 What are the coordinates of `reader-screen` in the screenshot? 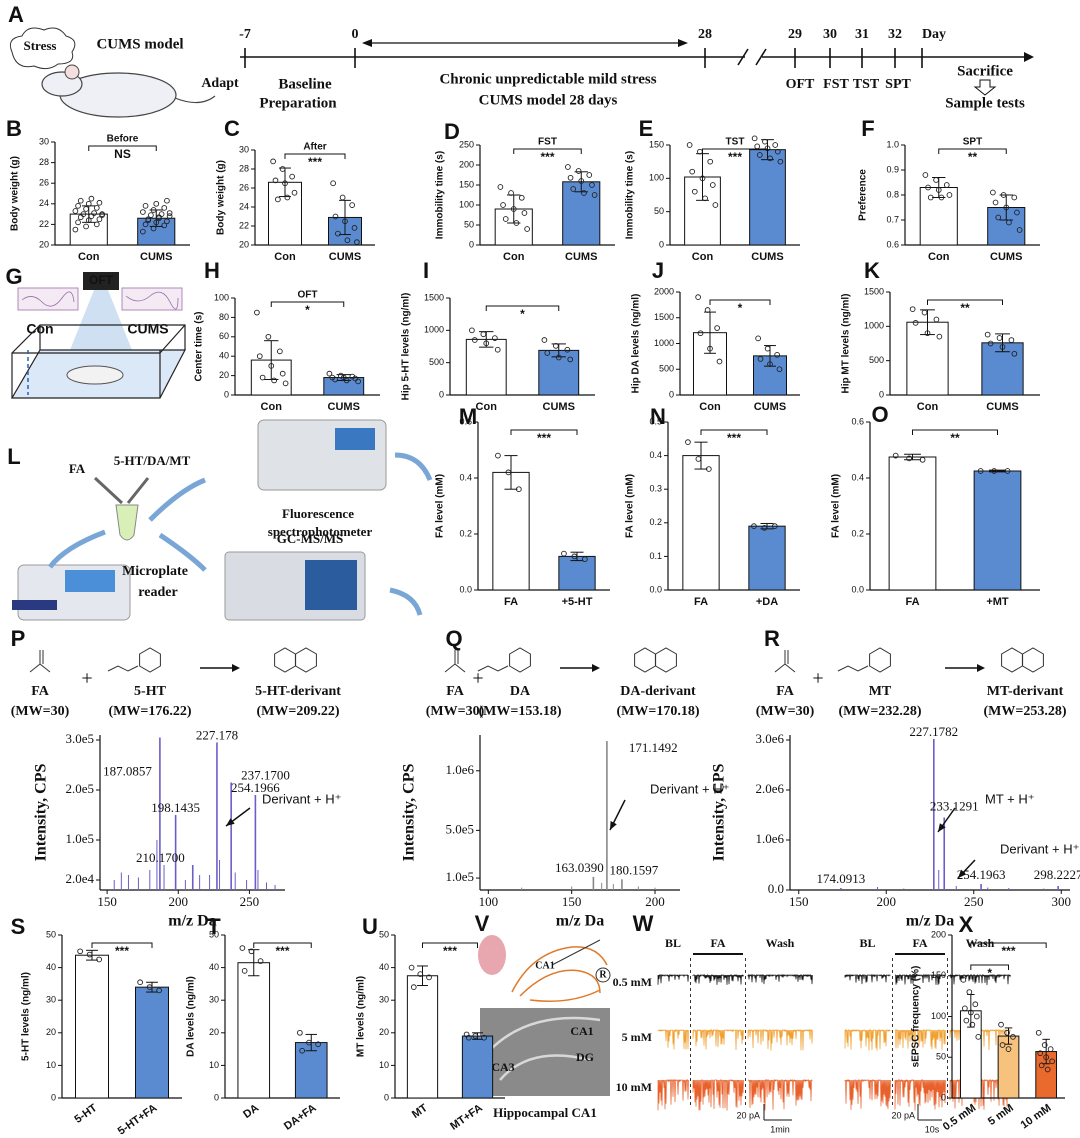 It's located at (90, 581).